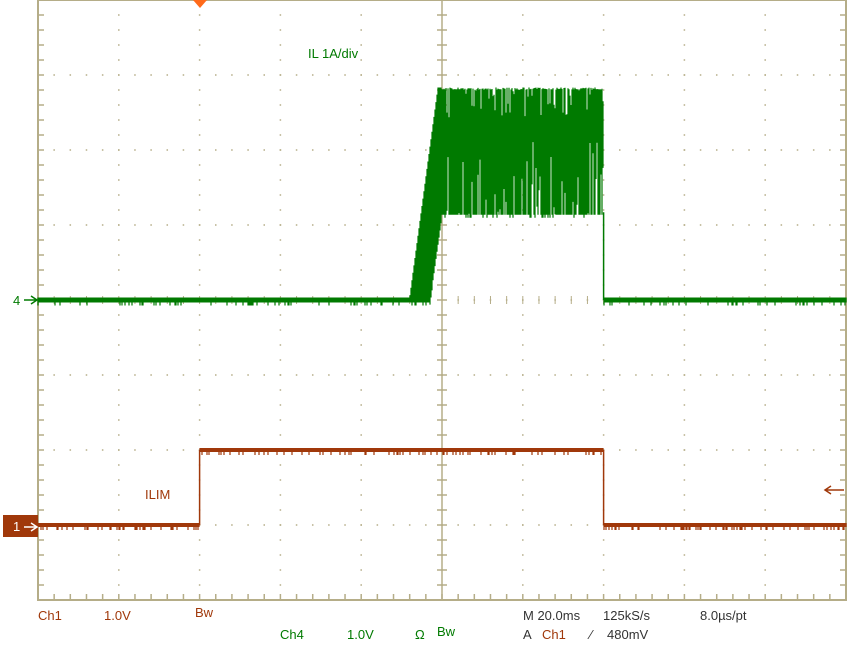 The image size is (848, 665). What do you see at coordinates (833, 490) in the screenshot?
I see `trigger-level-arrow-icon` at bounding box center [833, 490].